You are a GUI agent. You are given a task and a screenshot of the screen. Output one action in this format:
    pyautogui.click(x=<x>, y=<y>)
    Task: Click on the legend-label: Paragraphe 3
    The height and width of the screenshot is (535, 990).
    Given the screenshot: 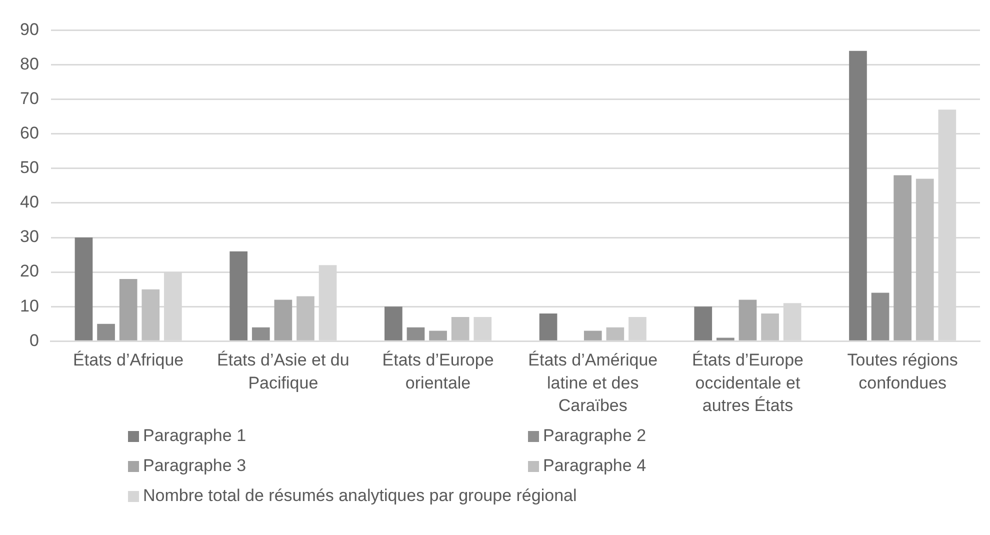 What is the action you would take?
    pyautogui.click(x=194, y=466)
    